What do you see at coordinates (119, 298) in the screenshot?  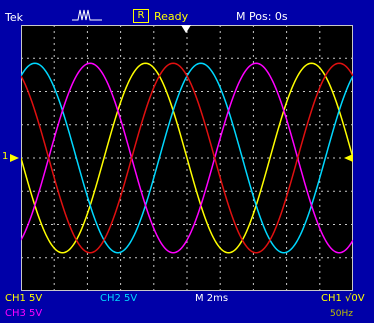 I see `ch2-scale: CH2 5V` at bounding box center [119, 298].